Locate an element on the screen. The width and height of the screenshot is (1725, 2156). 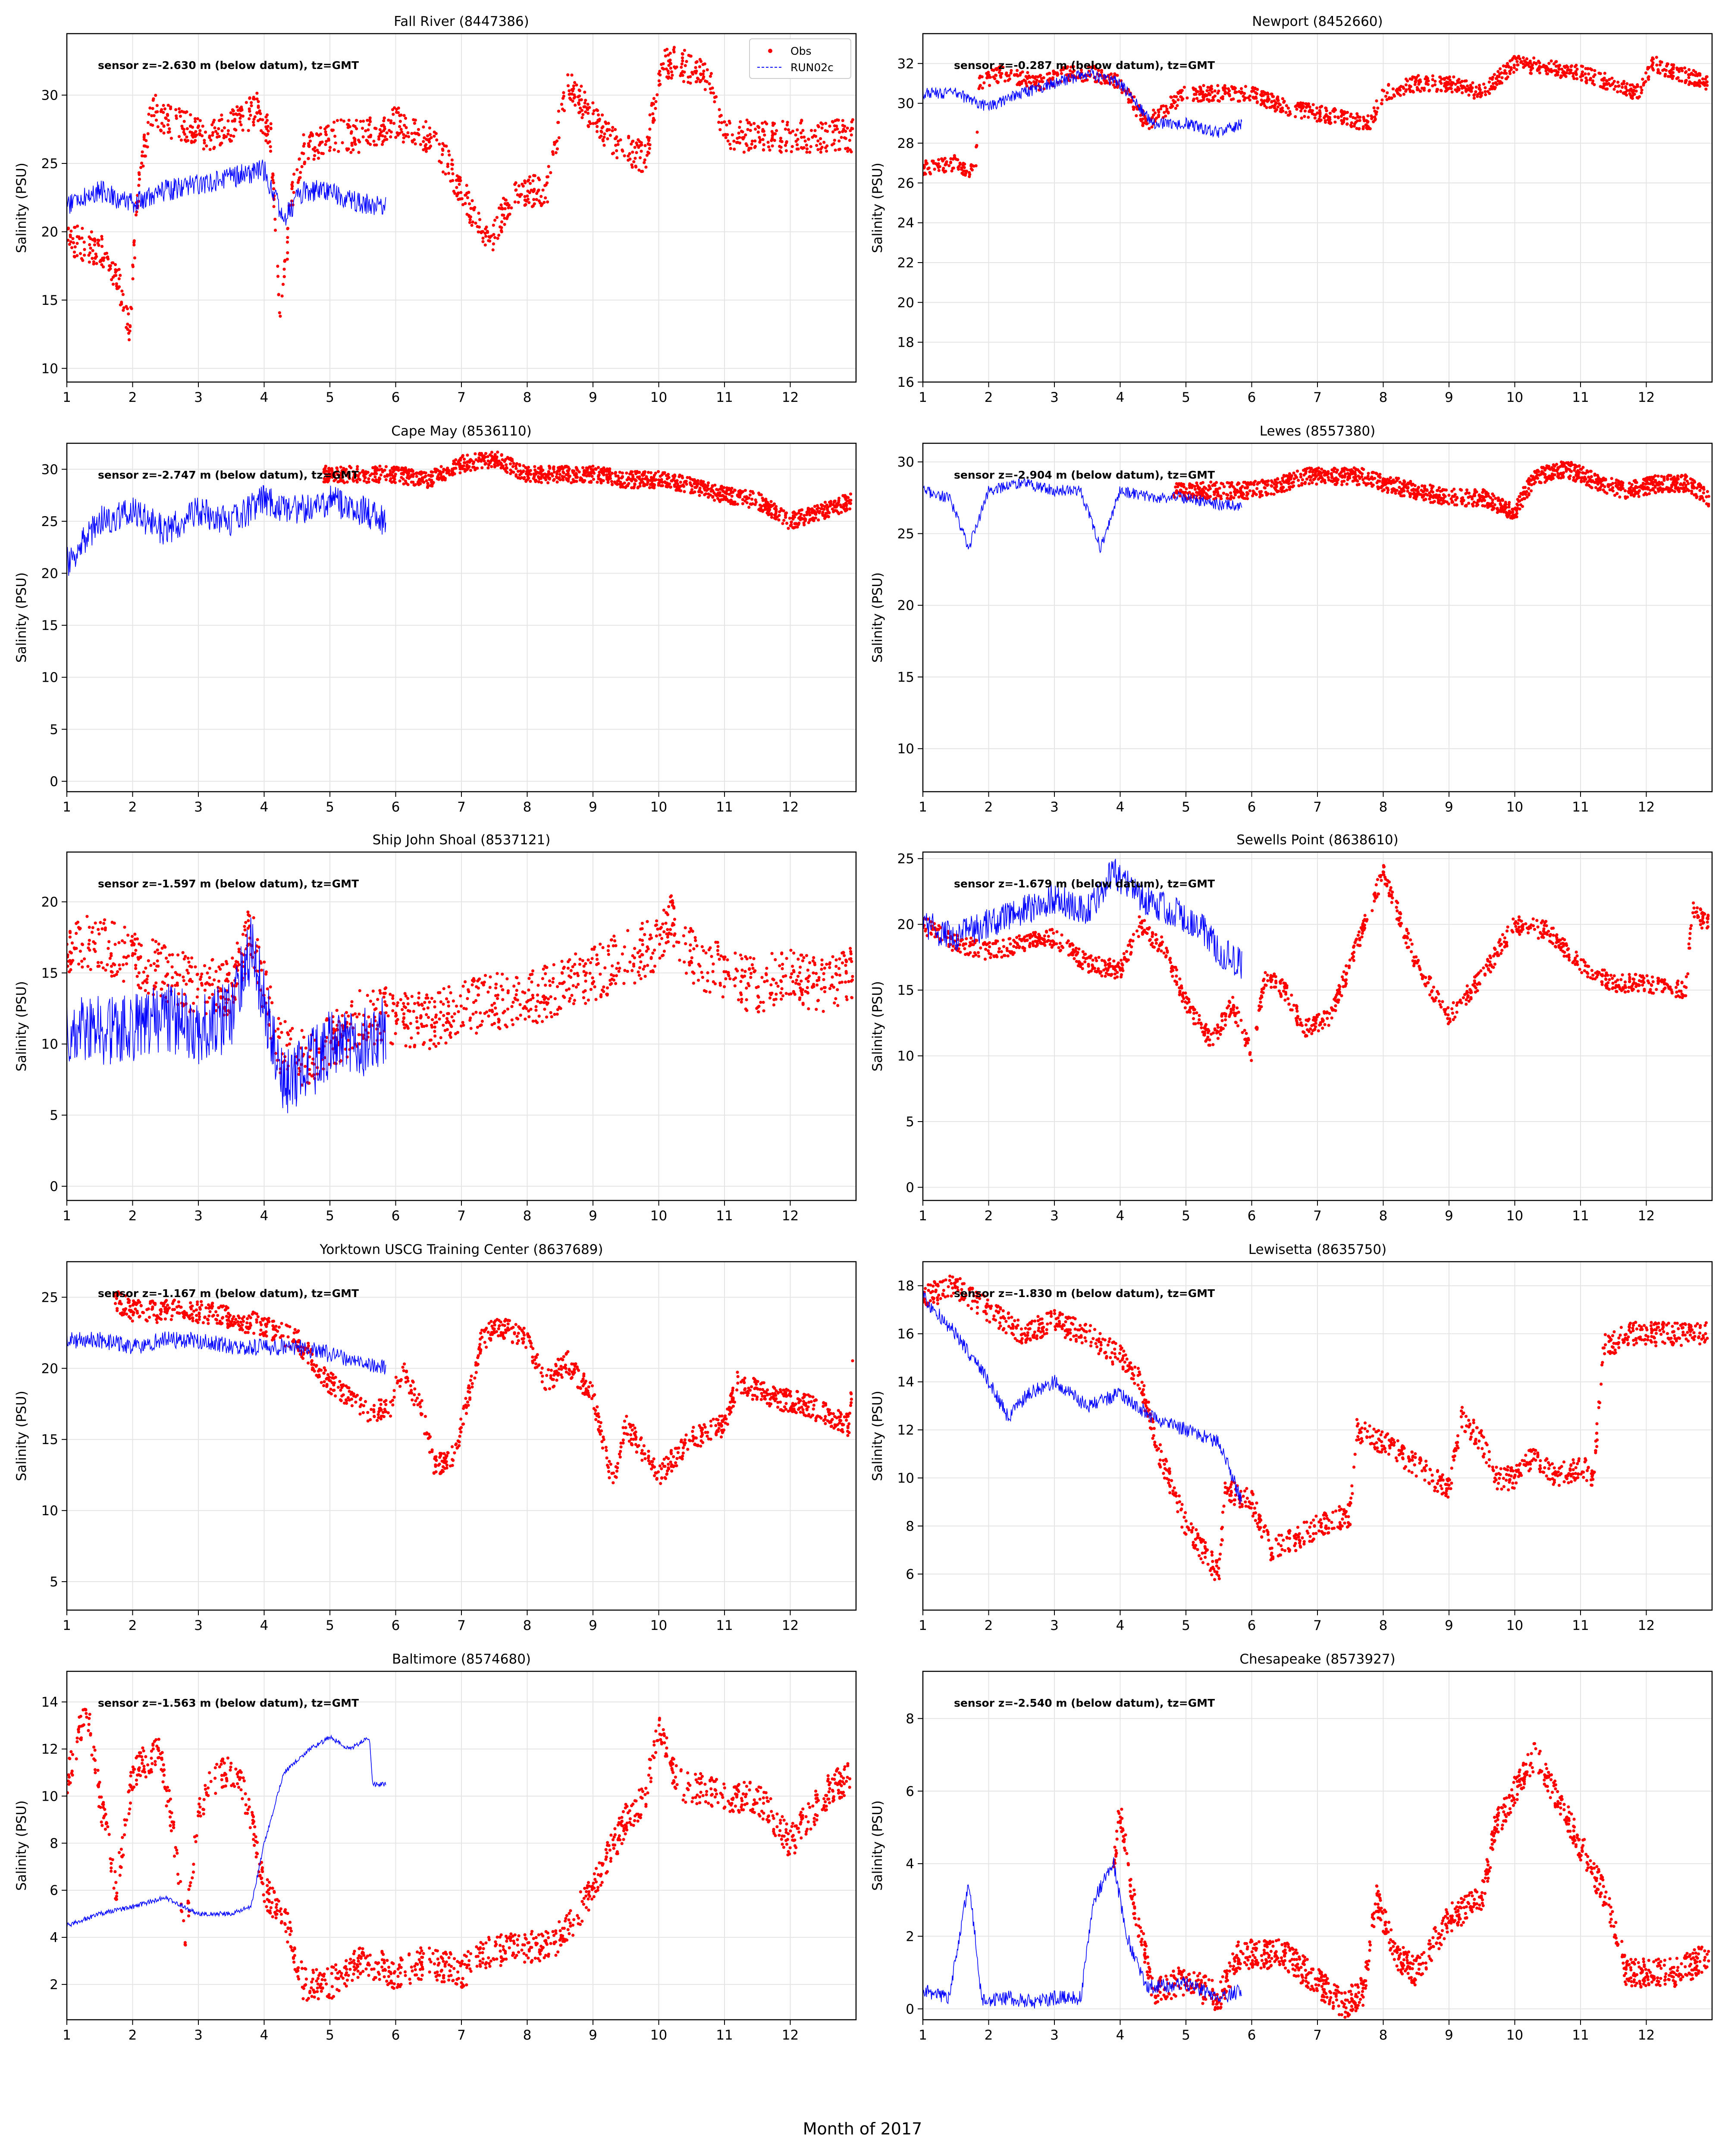
x-tick-label: 10 is located at coordinates (659, 397).